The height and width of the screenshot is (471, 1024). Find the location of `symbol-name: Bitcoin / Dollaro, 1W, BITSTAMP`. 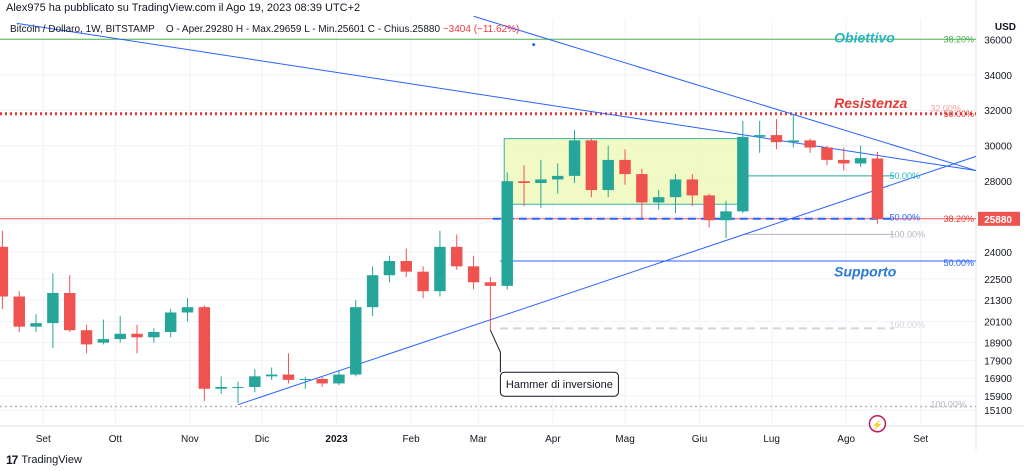

symbol-name: Bitcoin / Dollaro, 1W, BITSTAMP is located at coordinates (82, 29).